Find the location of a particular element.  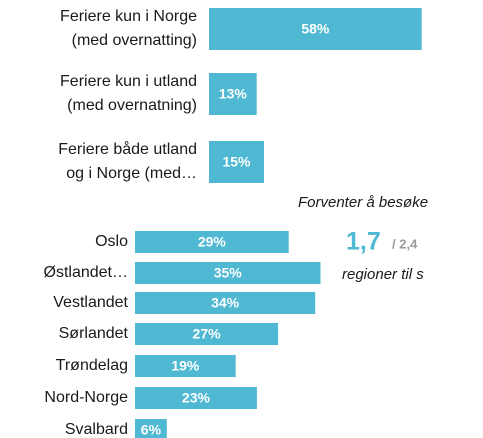

value-label: 27% is located at coordinates (207, 334).